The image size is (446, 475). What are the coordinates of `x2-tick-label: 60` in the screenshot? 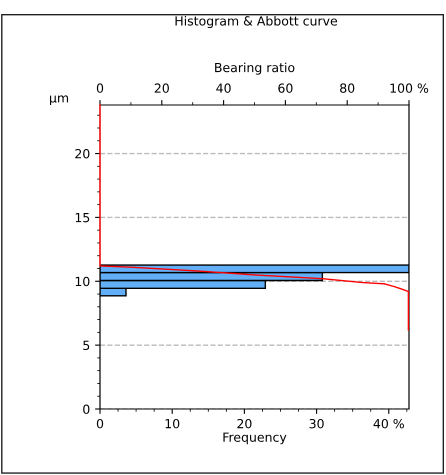 It's located at (285, 88).